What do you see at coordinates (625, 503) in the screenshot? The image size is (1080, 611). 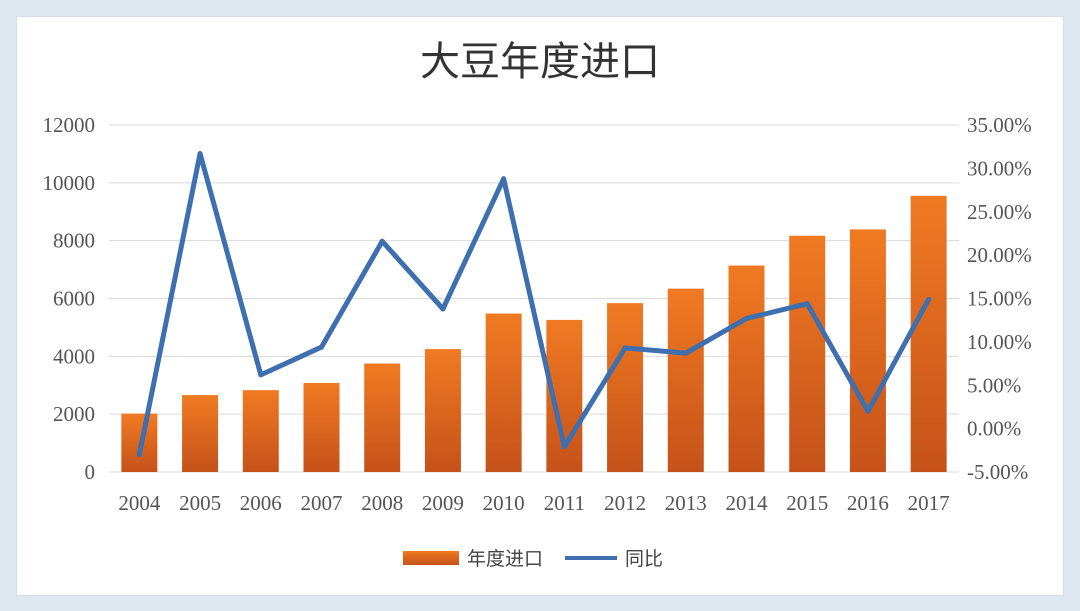 I see `x-tick-label: 2012` at bounding box center [625, 503].